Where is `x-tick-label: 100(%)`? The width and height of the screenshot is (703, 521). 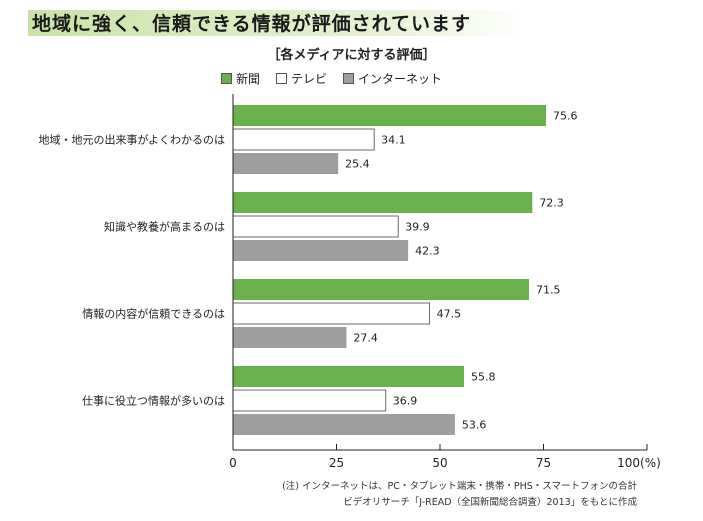
x-tick-label: 100(%) is located at coordinates (639, 463).